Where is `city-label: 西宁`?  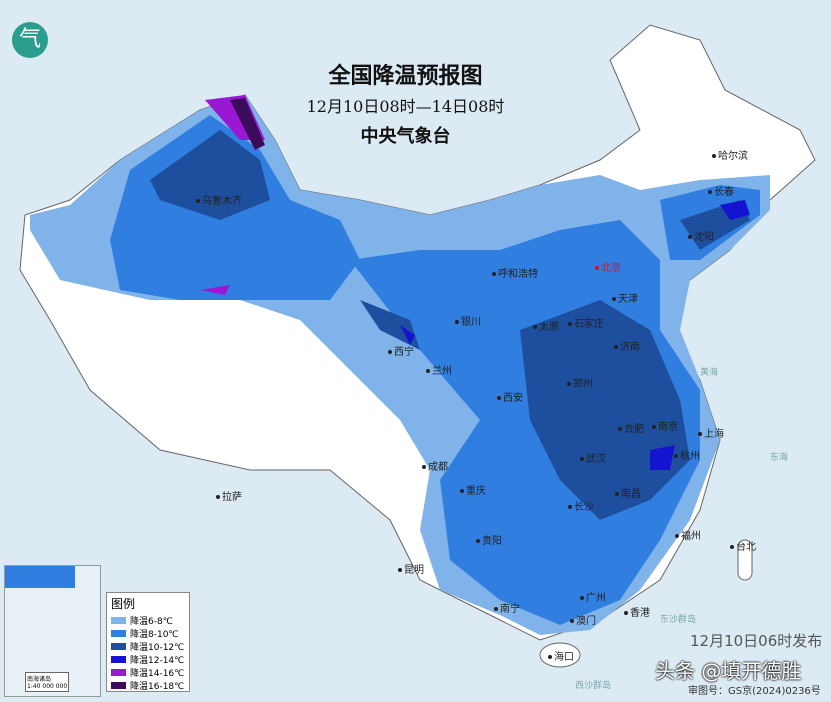
city-label: 西宁 is located at coordinates (401, 350).